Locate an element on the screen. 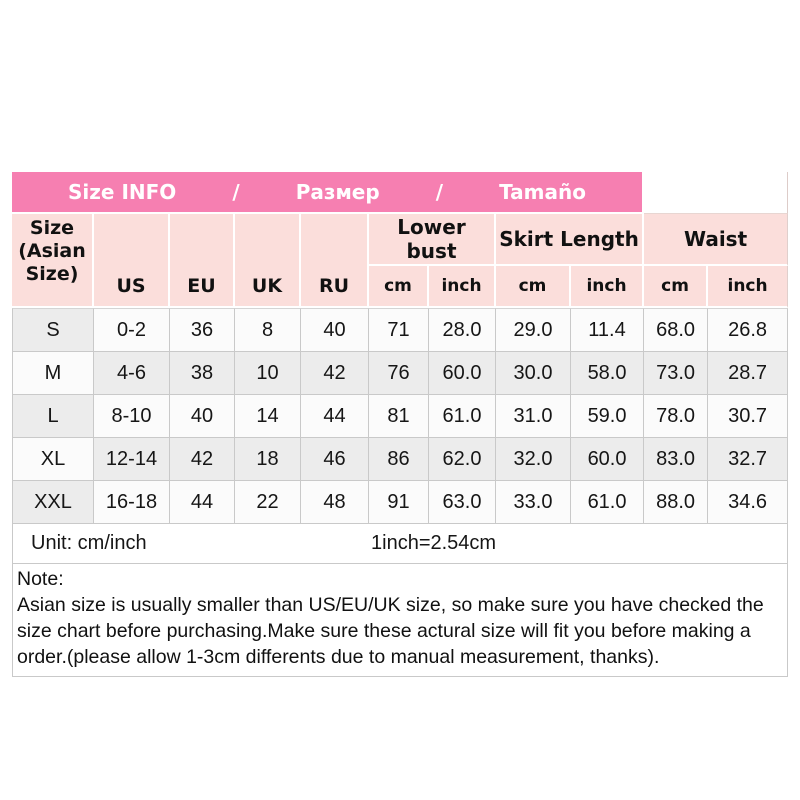  eu-cell: 40 is located at coordinates (202, 416).